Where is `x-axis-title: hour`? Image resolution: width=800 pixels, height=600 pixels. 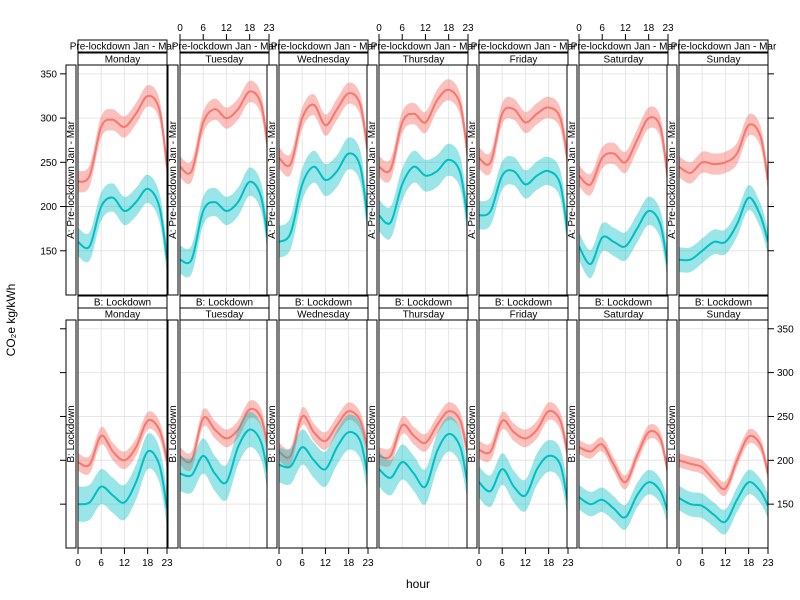 x-axis-title: hour is located at coordinates (418, 584).